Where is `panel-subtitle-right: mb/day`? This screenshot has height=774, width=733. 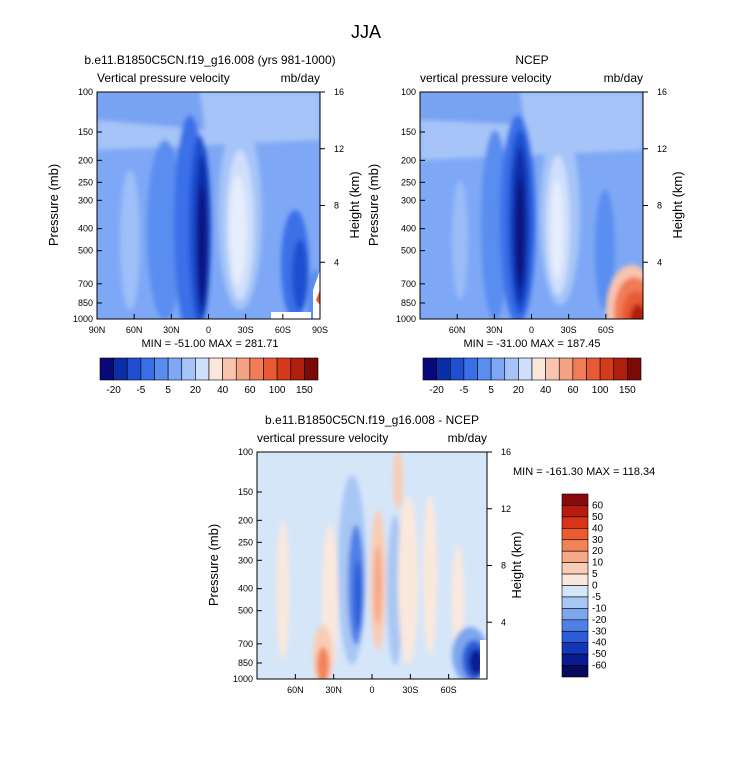
panel-subtitle-right: mb/day is located at coordinates (623, 78).